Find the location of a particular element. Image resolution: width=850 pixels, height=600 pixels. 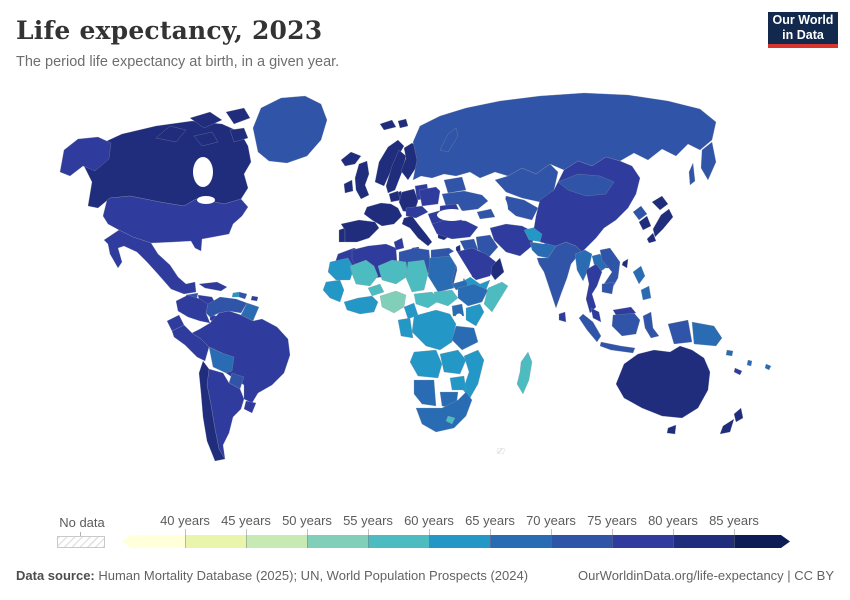

country-taiwan is located at coordinates (625, 263).